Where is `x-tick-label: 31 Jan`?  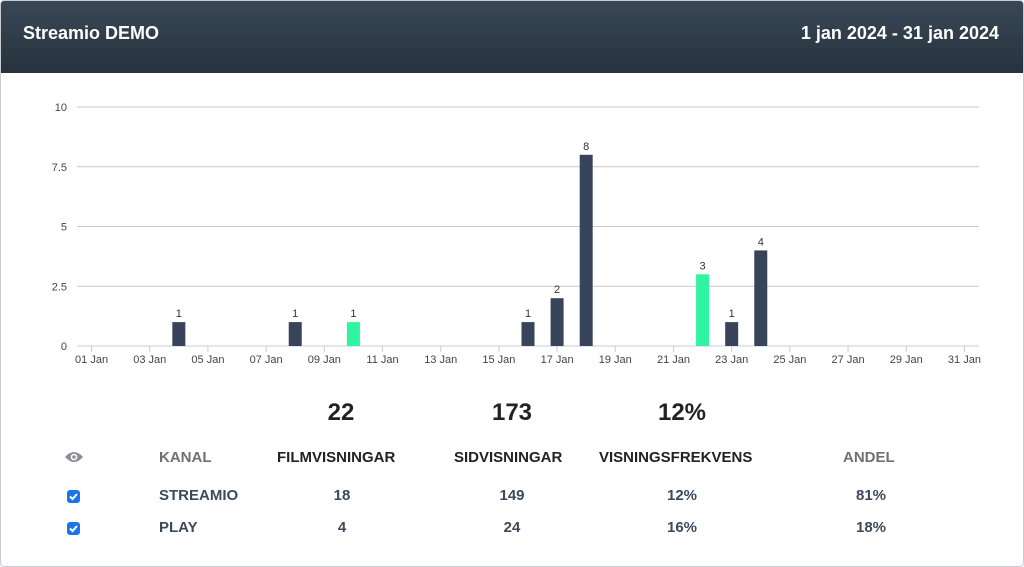
x-tick-label: 31 Jan is located at coordinates (964, 360).